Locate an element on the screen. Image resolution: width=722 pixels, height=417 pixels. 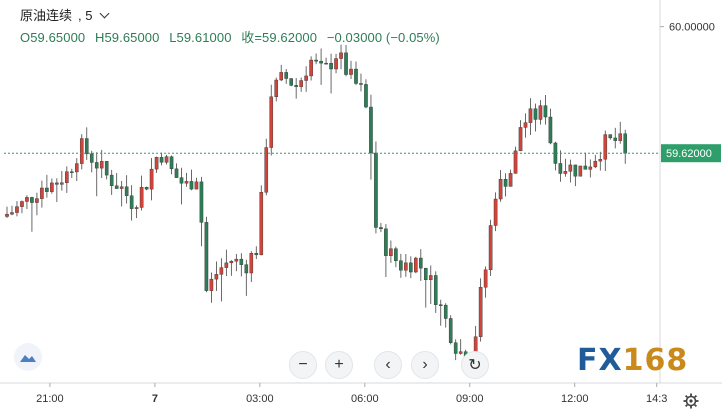
chart-title: 原油连续 , 5 is located at coordinates (67, 14).